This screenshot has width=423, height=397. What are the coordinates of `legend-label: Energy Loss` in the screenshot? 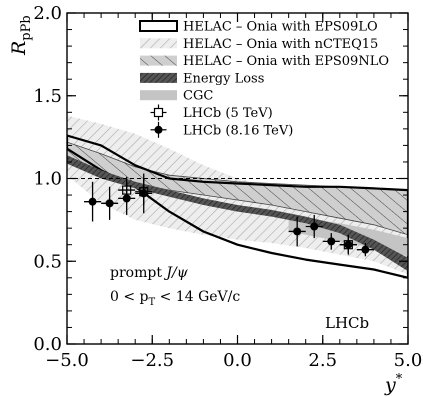 It's located at (223, 78).